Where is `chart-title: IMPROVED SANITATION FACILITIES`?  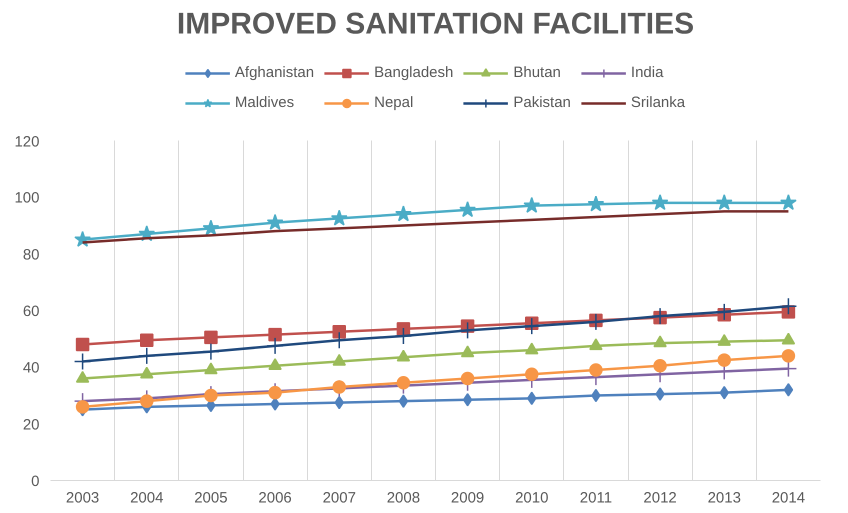
chart-title: IMPROVED SANITATION FACILITIES is located at coordinates (435, 24).